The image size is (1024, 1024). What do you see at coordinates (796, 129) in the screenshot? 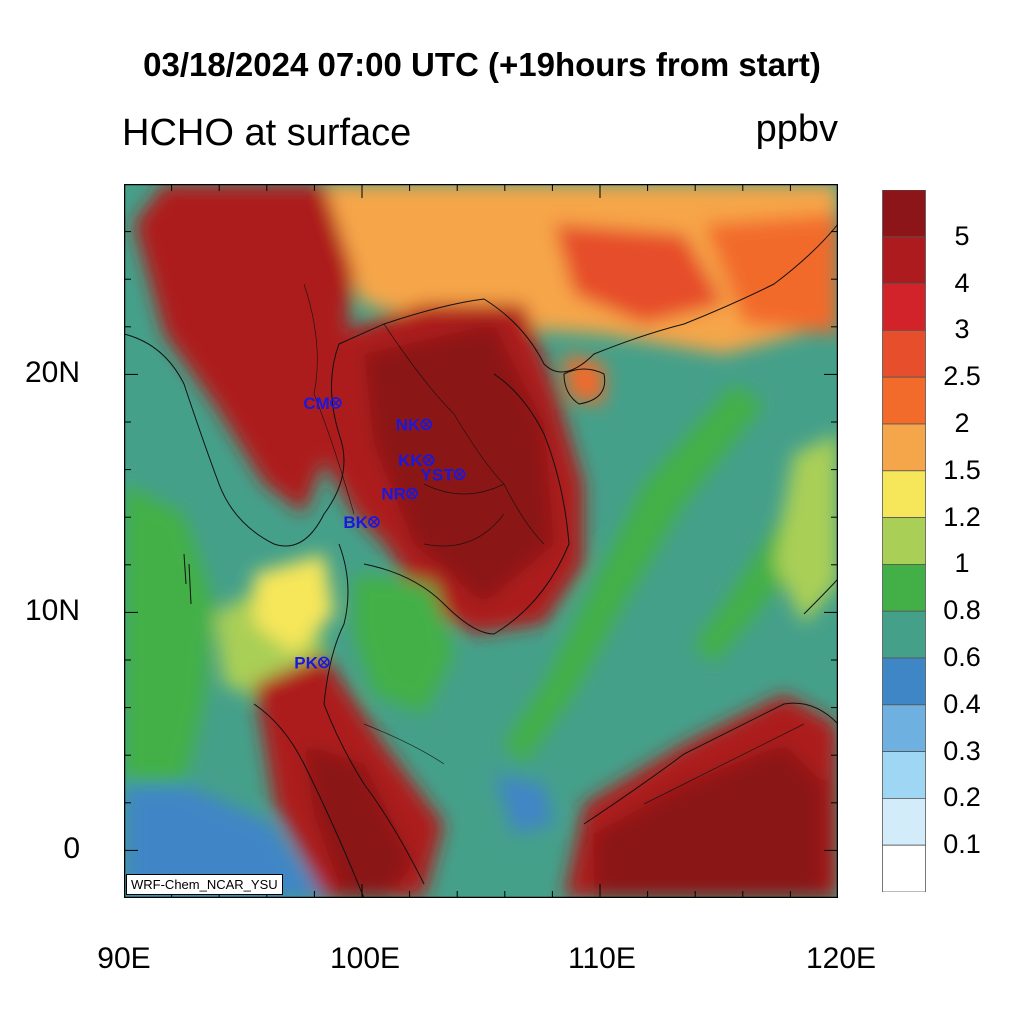
I see `unit-label: ppbv` at bounding box center [796, 129].